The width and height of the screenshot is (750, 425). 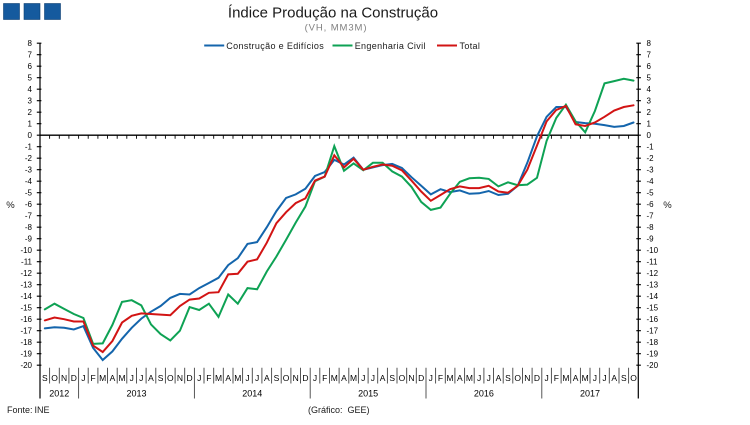 I want to click on svg-text: Total, so click(x=470, y=46).